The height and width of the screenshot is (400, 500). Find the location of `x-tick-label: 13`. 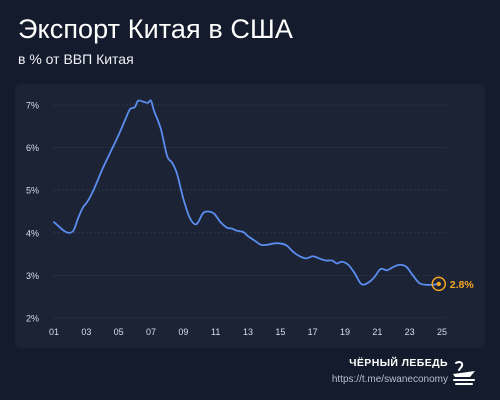

x-tick-label: 13 is located at coordinates (248, 332).